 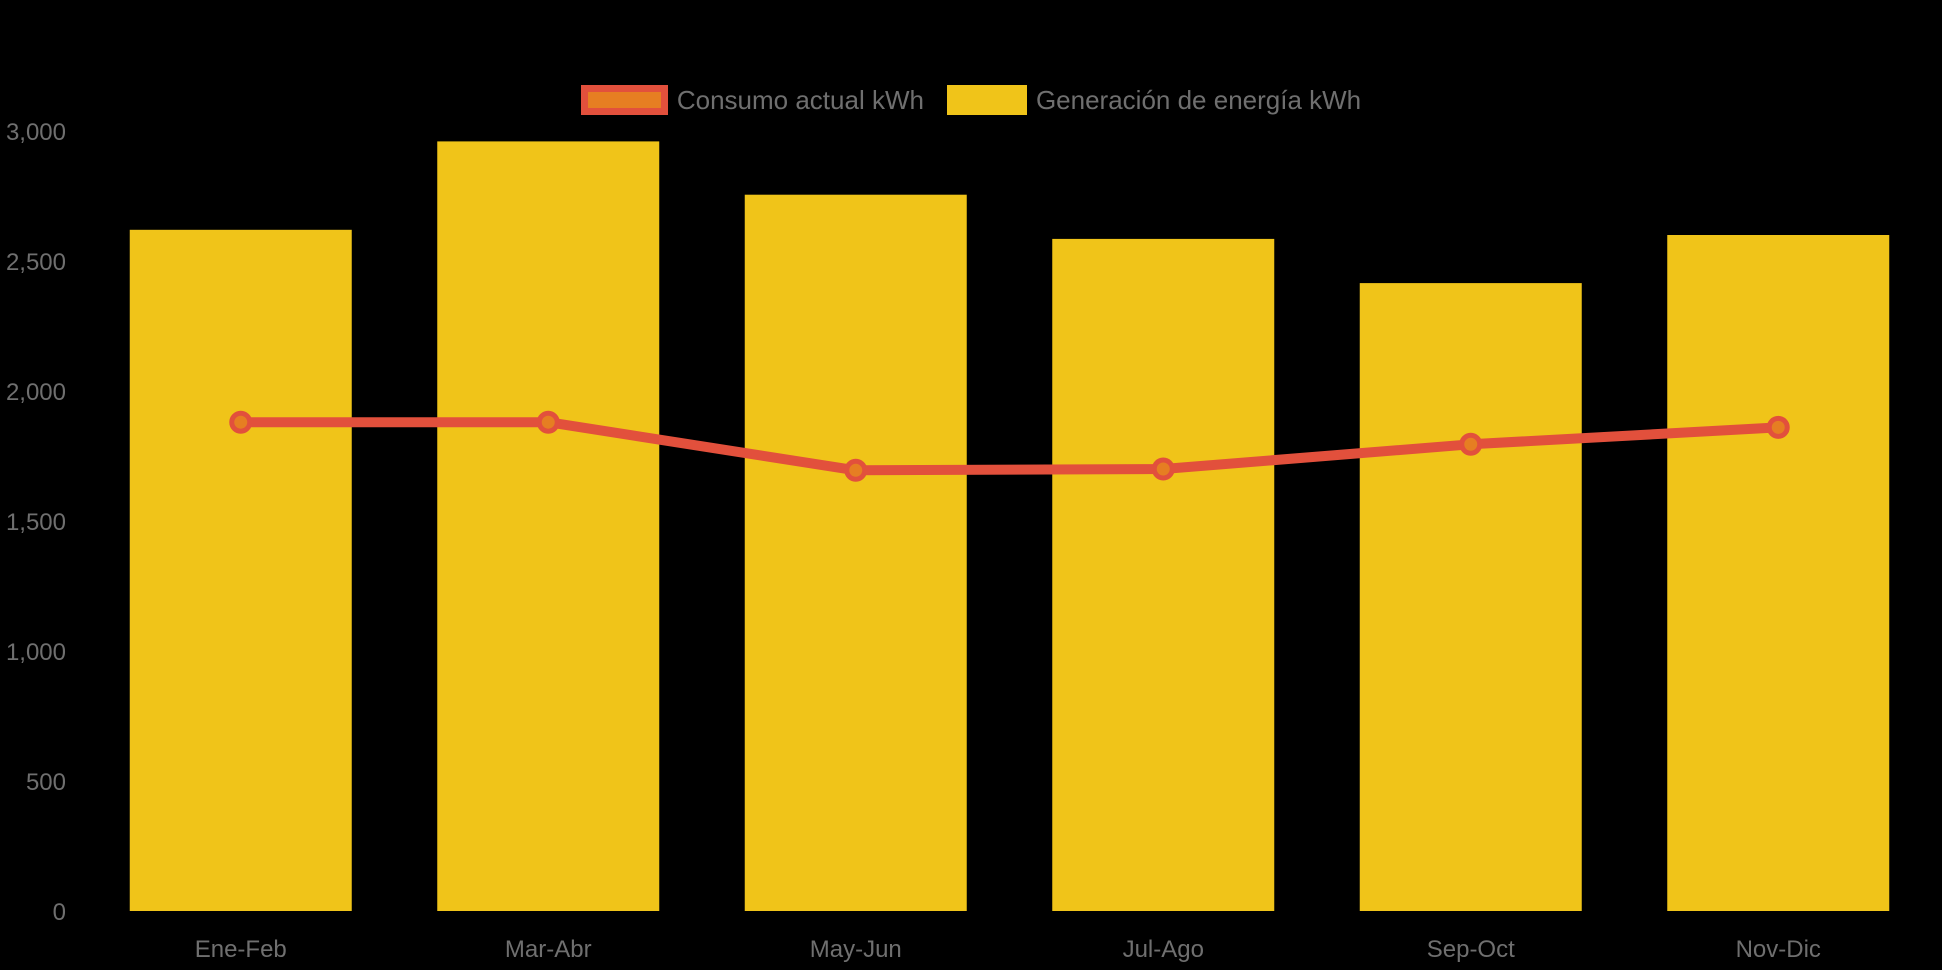 I want to click on legend-label-generacion: Generación de energía kWh, so click(x=1198, y=100).